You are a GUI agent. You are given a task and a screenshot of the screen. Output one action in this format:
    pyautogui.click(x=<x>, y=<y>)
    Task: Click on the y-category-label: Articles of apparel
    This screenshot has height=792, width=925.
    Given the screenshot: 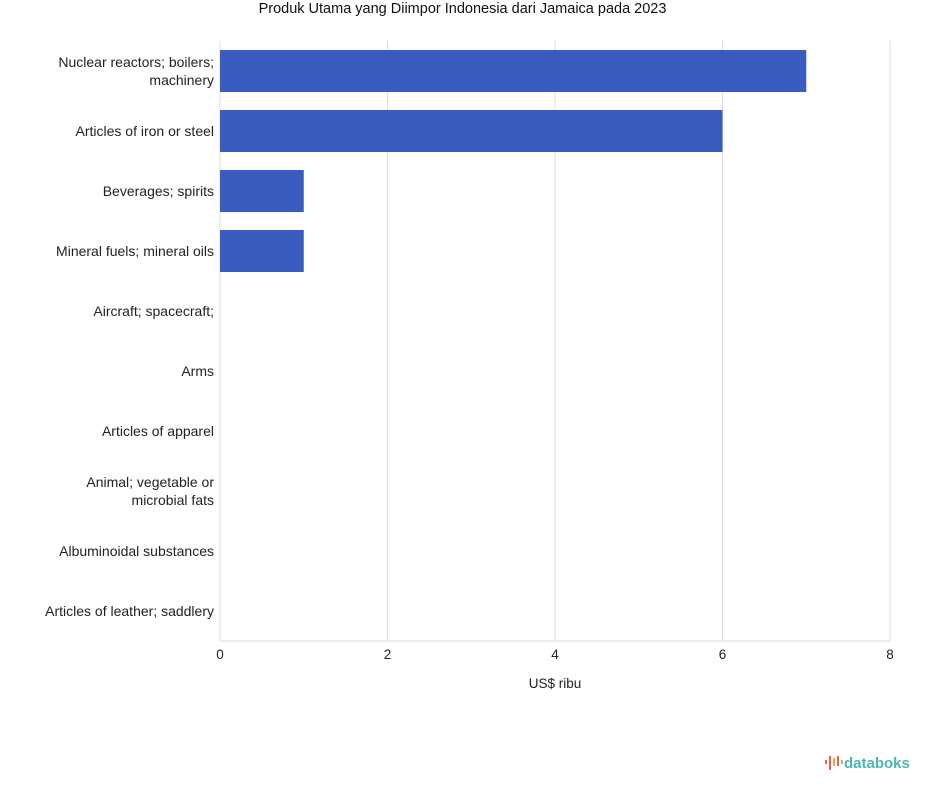 What is the action you would take?
    pyautogui.click(x=158, y=431)
    